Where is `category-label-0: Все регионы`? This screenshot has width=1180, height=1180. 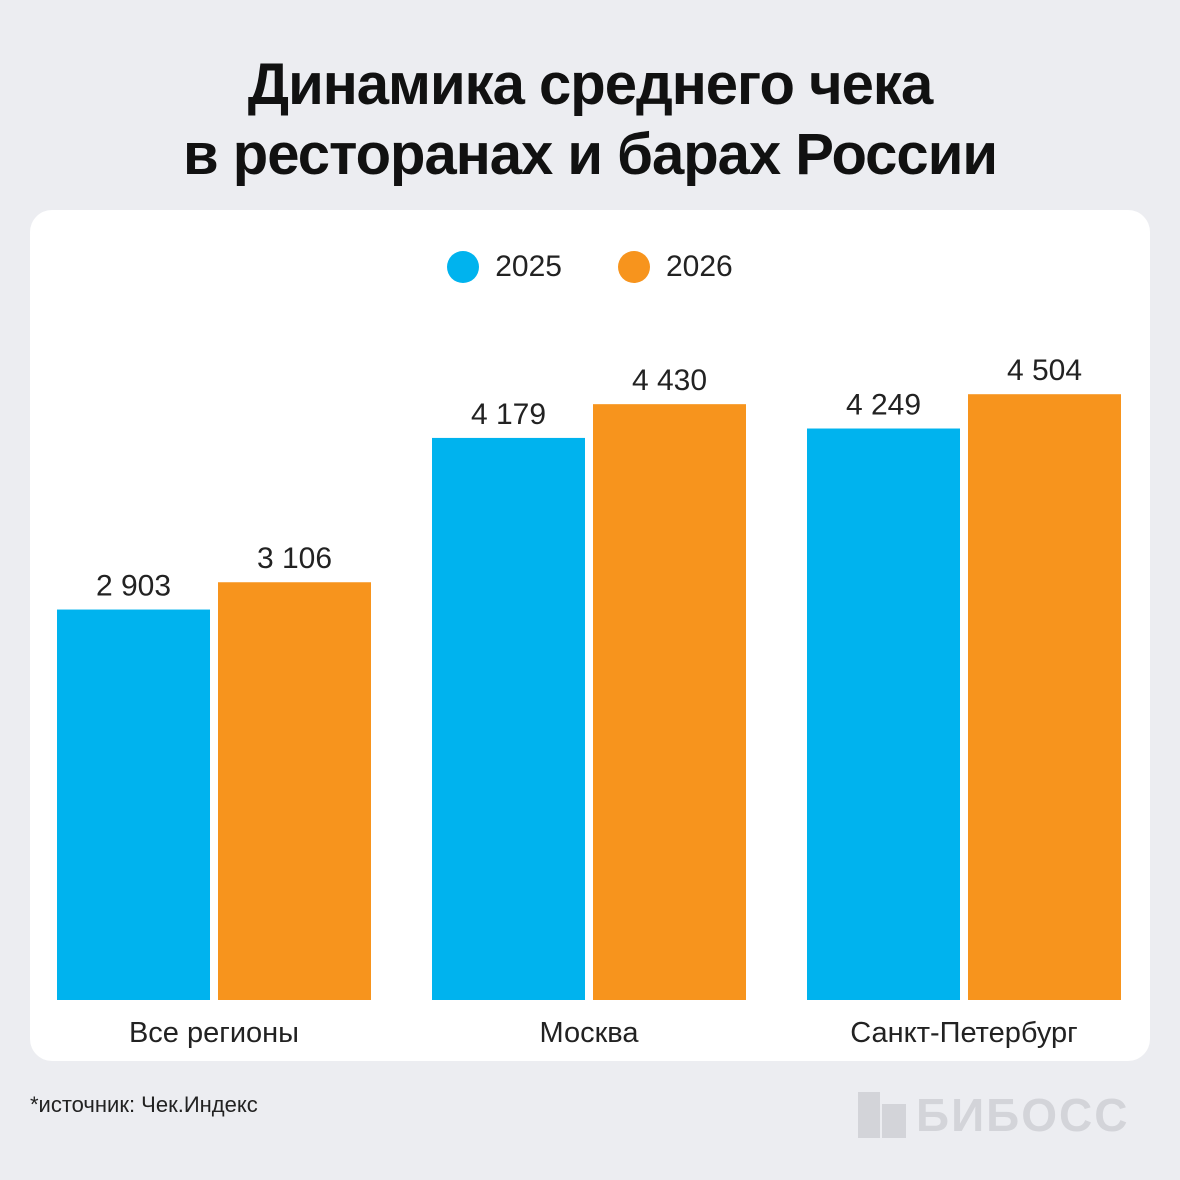
category-label-0: Все регионы is located at coordinates (214, 1033).